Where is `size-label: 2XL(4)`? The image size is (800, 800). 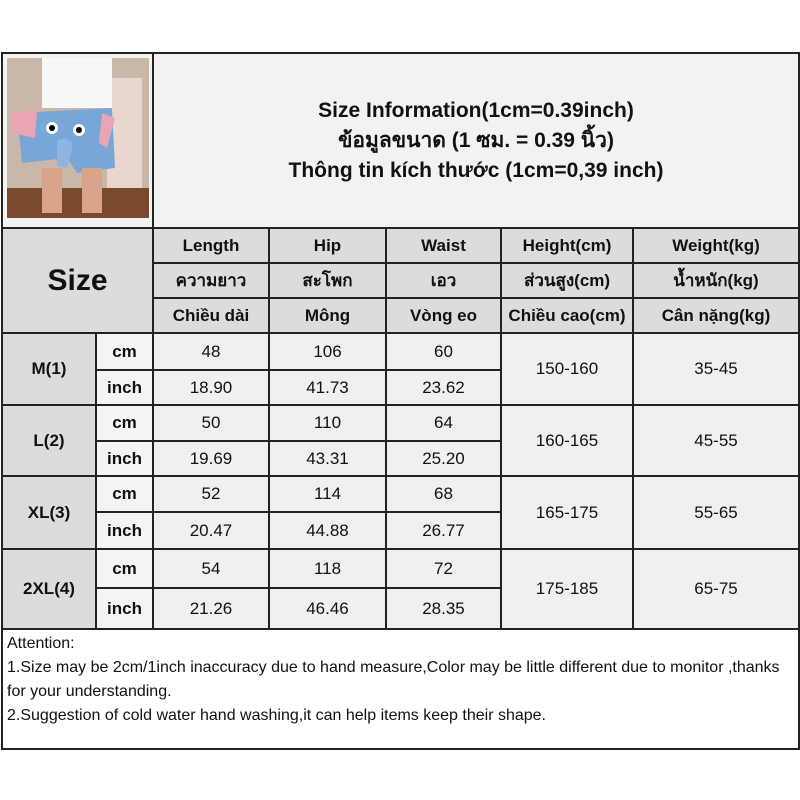
size-label: 2XL(4) is located at coordinates (49, 589).